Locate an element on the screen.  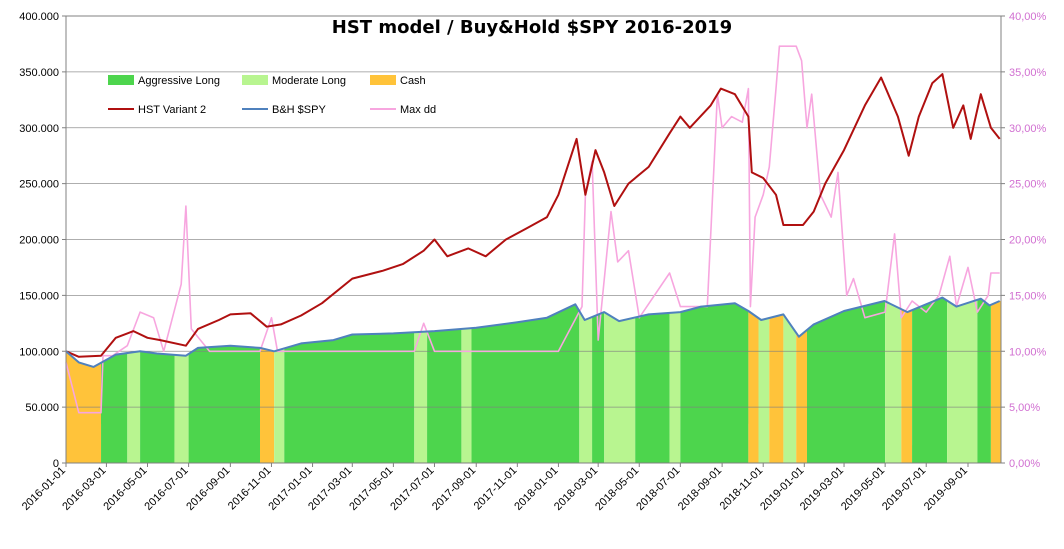
y-right-tick-label-3: 15,00% is located at coordinates (1028, 296).